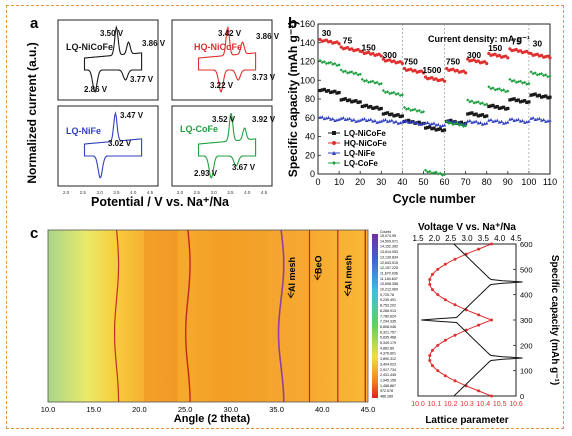  Describe the element at coordinates (310, 155) in the screenshot. I see `rate-ytick-label: 20` at that location.